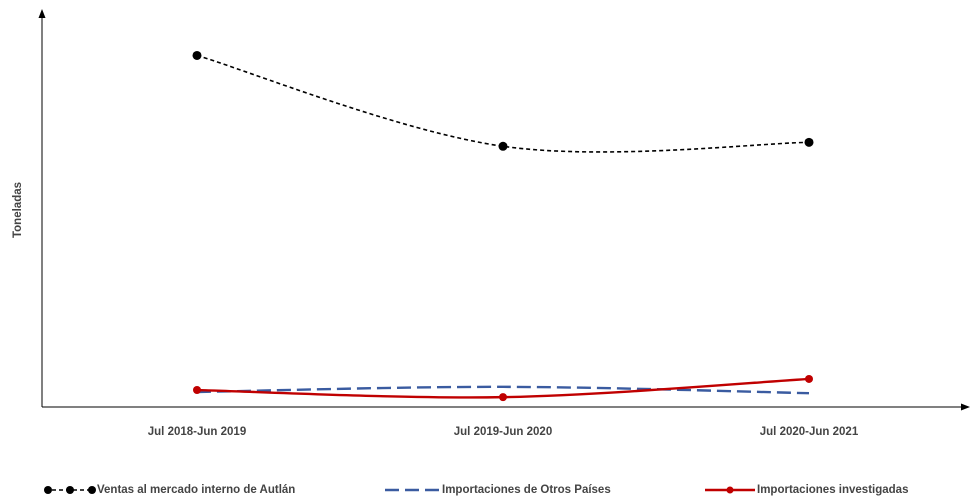 The width and height of the screenshot is (971, 499). What do you see at coordinates (42, 13) in the screenshot?
I see `y-axis-arrow` at bounding box center [42, 13].